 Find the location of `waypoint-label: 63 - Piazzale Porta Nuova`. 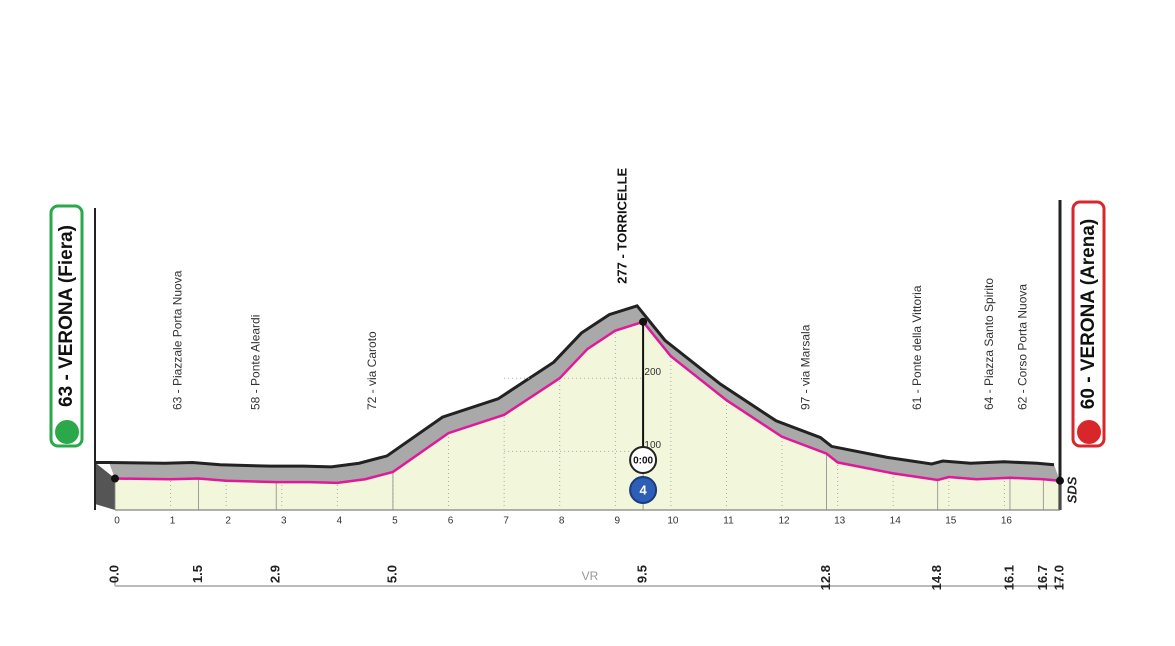

waypoint-label: 63 - Piazzale Porta Nuova is located at coordinates (178, 340).